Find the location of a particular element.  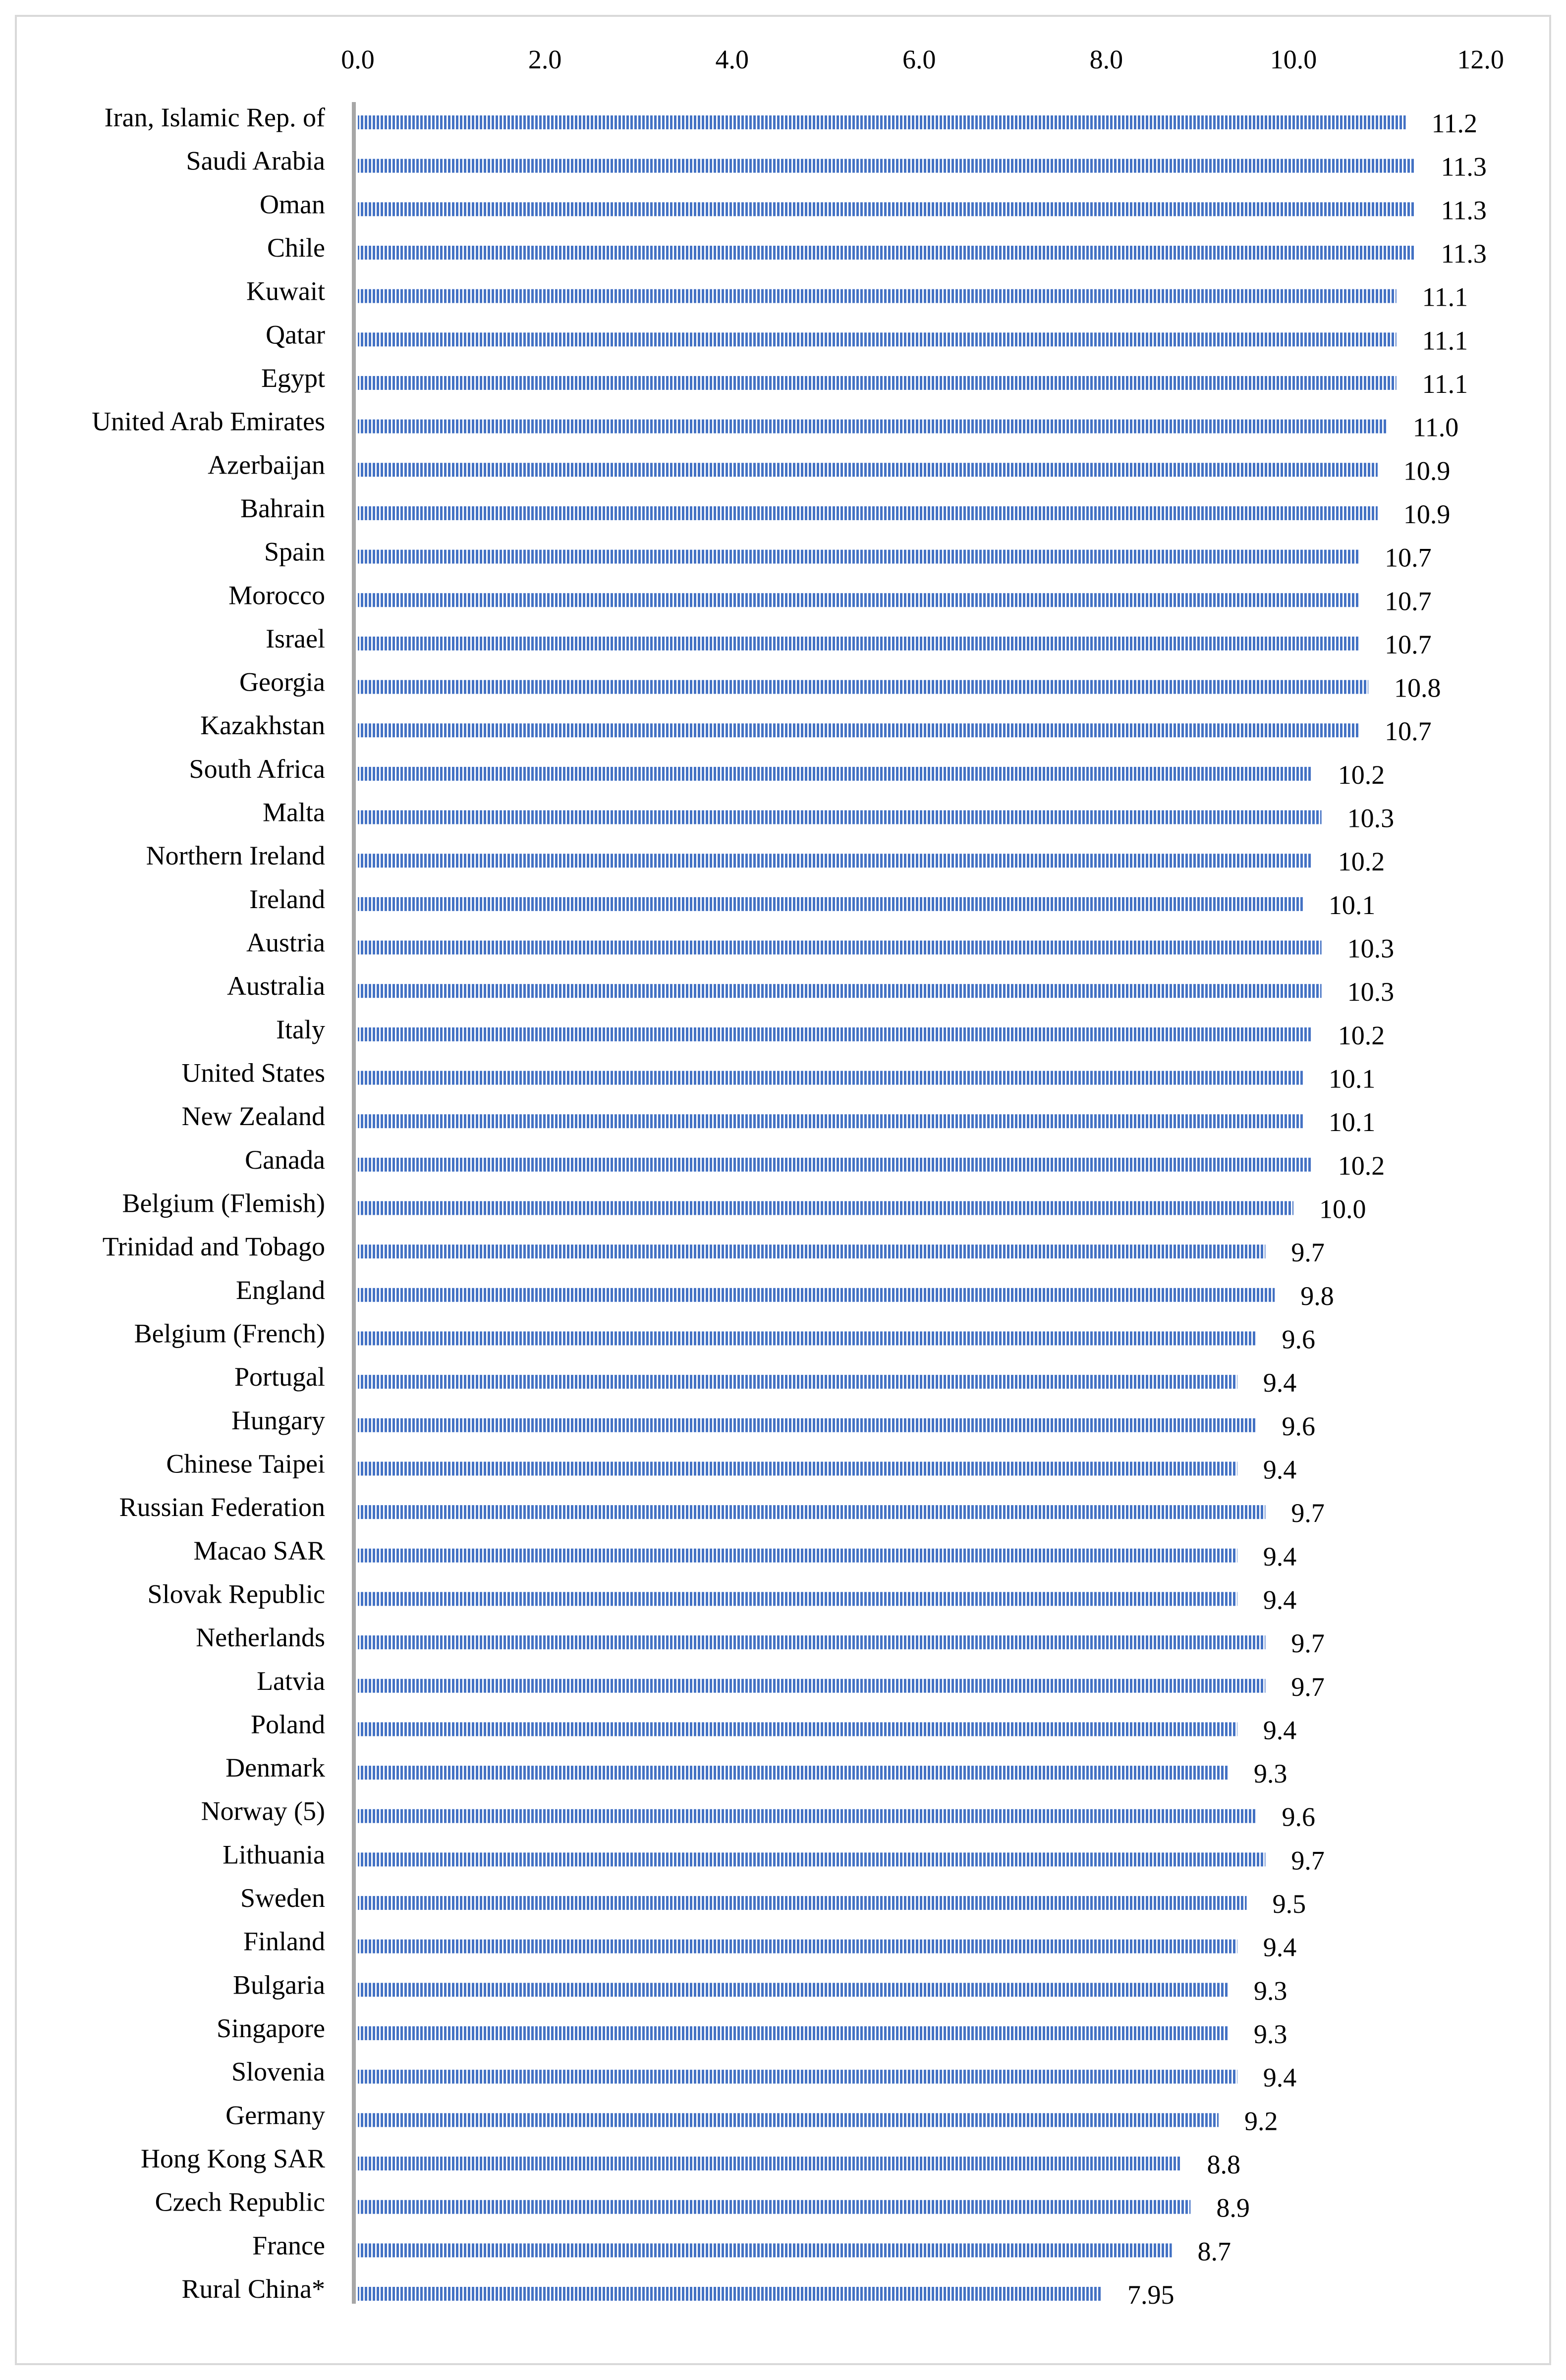

category-label: Latvia is located at coordinates (291, 1681).